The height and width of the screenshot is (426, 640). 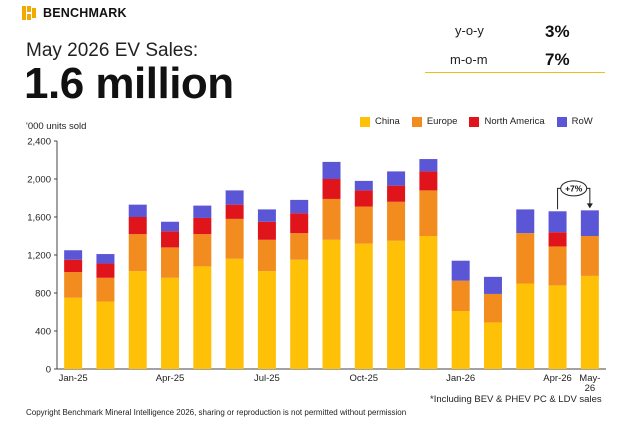 What do you see at coordinates (460, 378) in the screenshot?
I see `x-tick-label: Jan-26` at bounding box center [460, 378].